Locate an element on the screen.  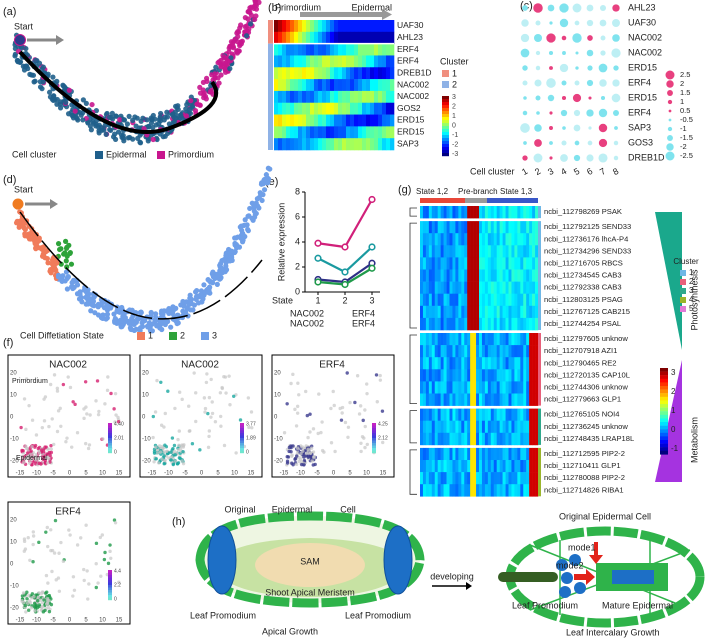
legend-label: 4 is located at coordinates (691, 299).